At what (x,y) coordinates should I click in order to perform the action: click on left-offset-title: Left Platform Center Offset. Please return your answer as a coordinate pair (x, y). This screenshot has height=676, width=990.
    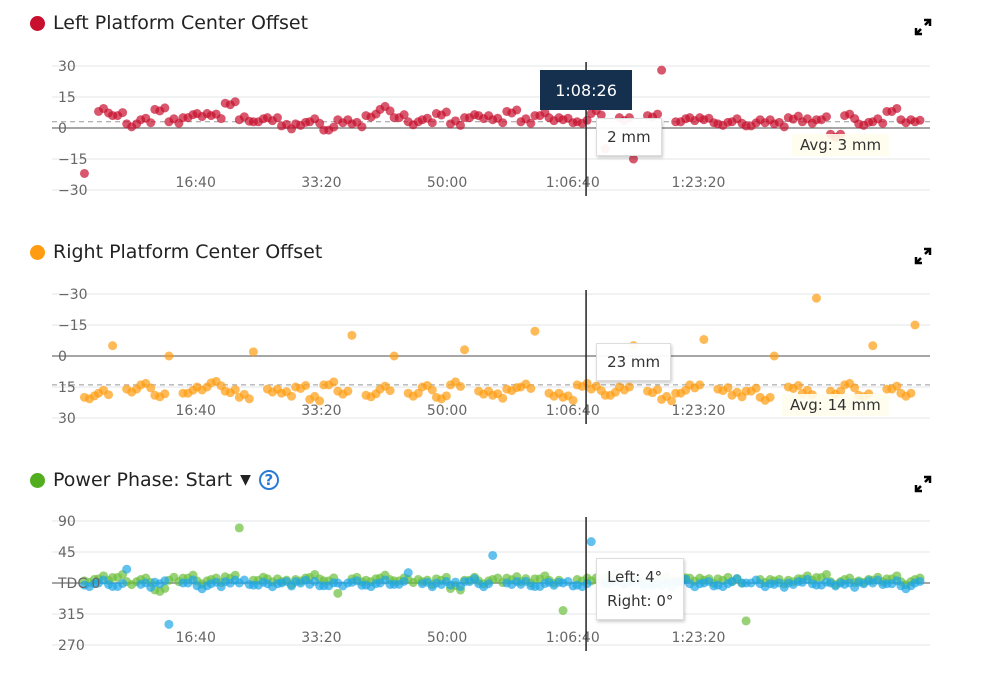
    Looking at the image, I should click on (169, 23).